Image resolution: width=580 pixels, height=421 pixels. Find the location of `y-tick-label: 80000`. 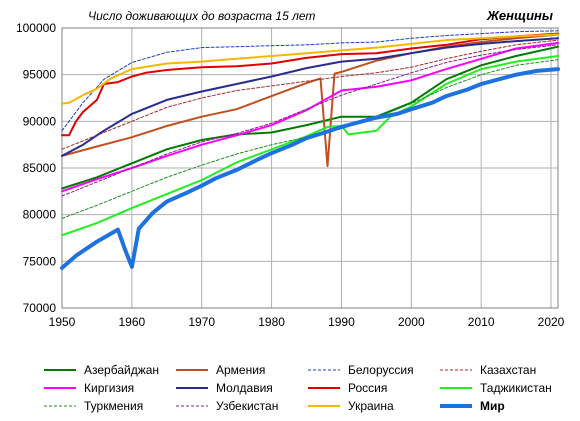

y-tick-label: 80000 is located at coordinates (40, 215).